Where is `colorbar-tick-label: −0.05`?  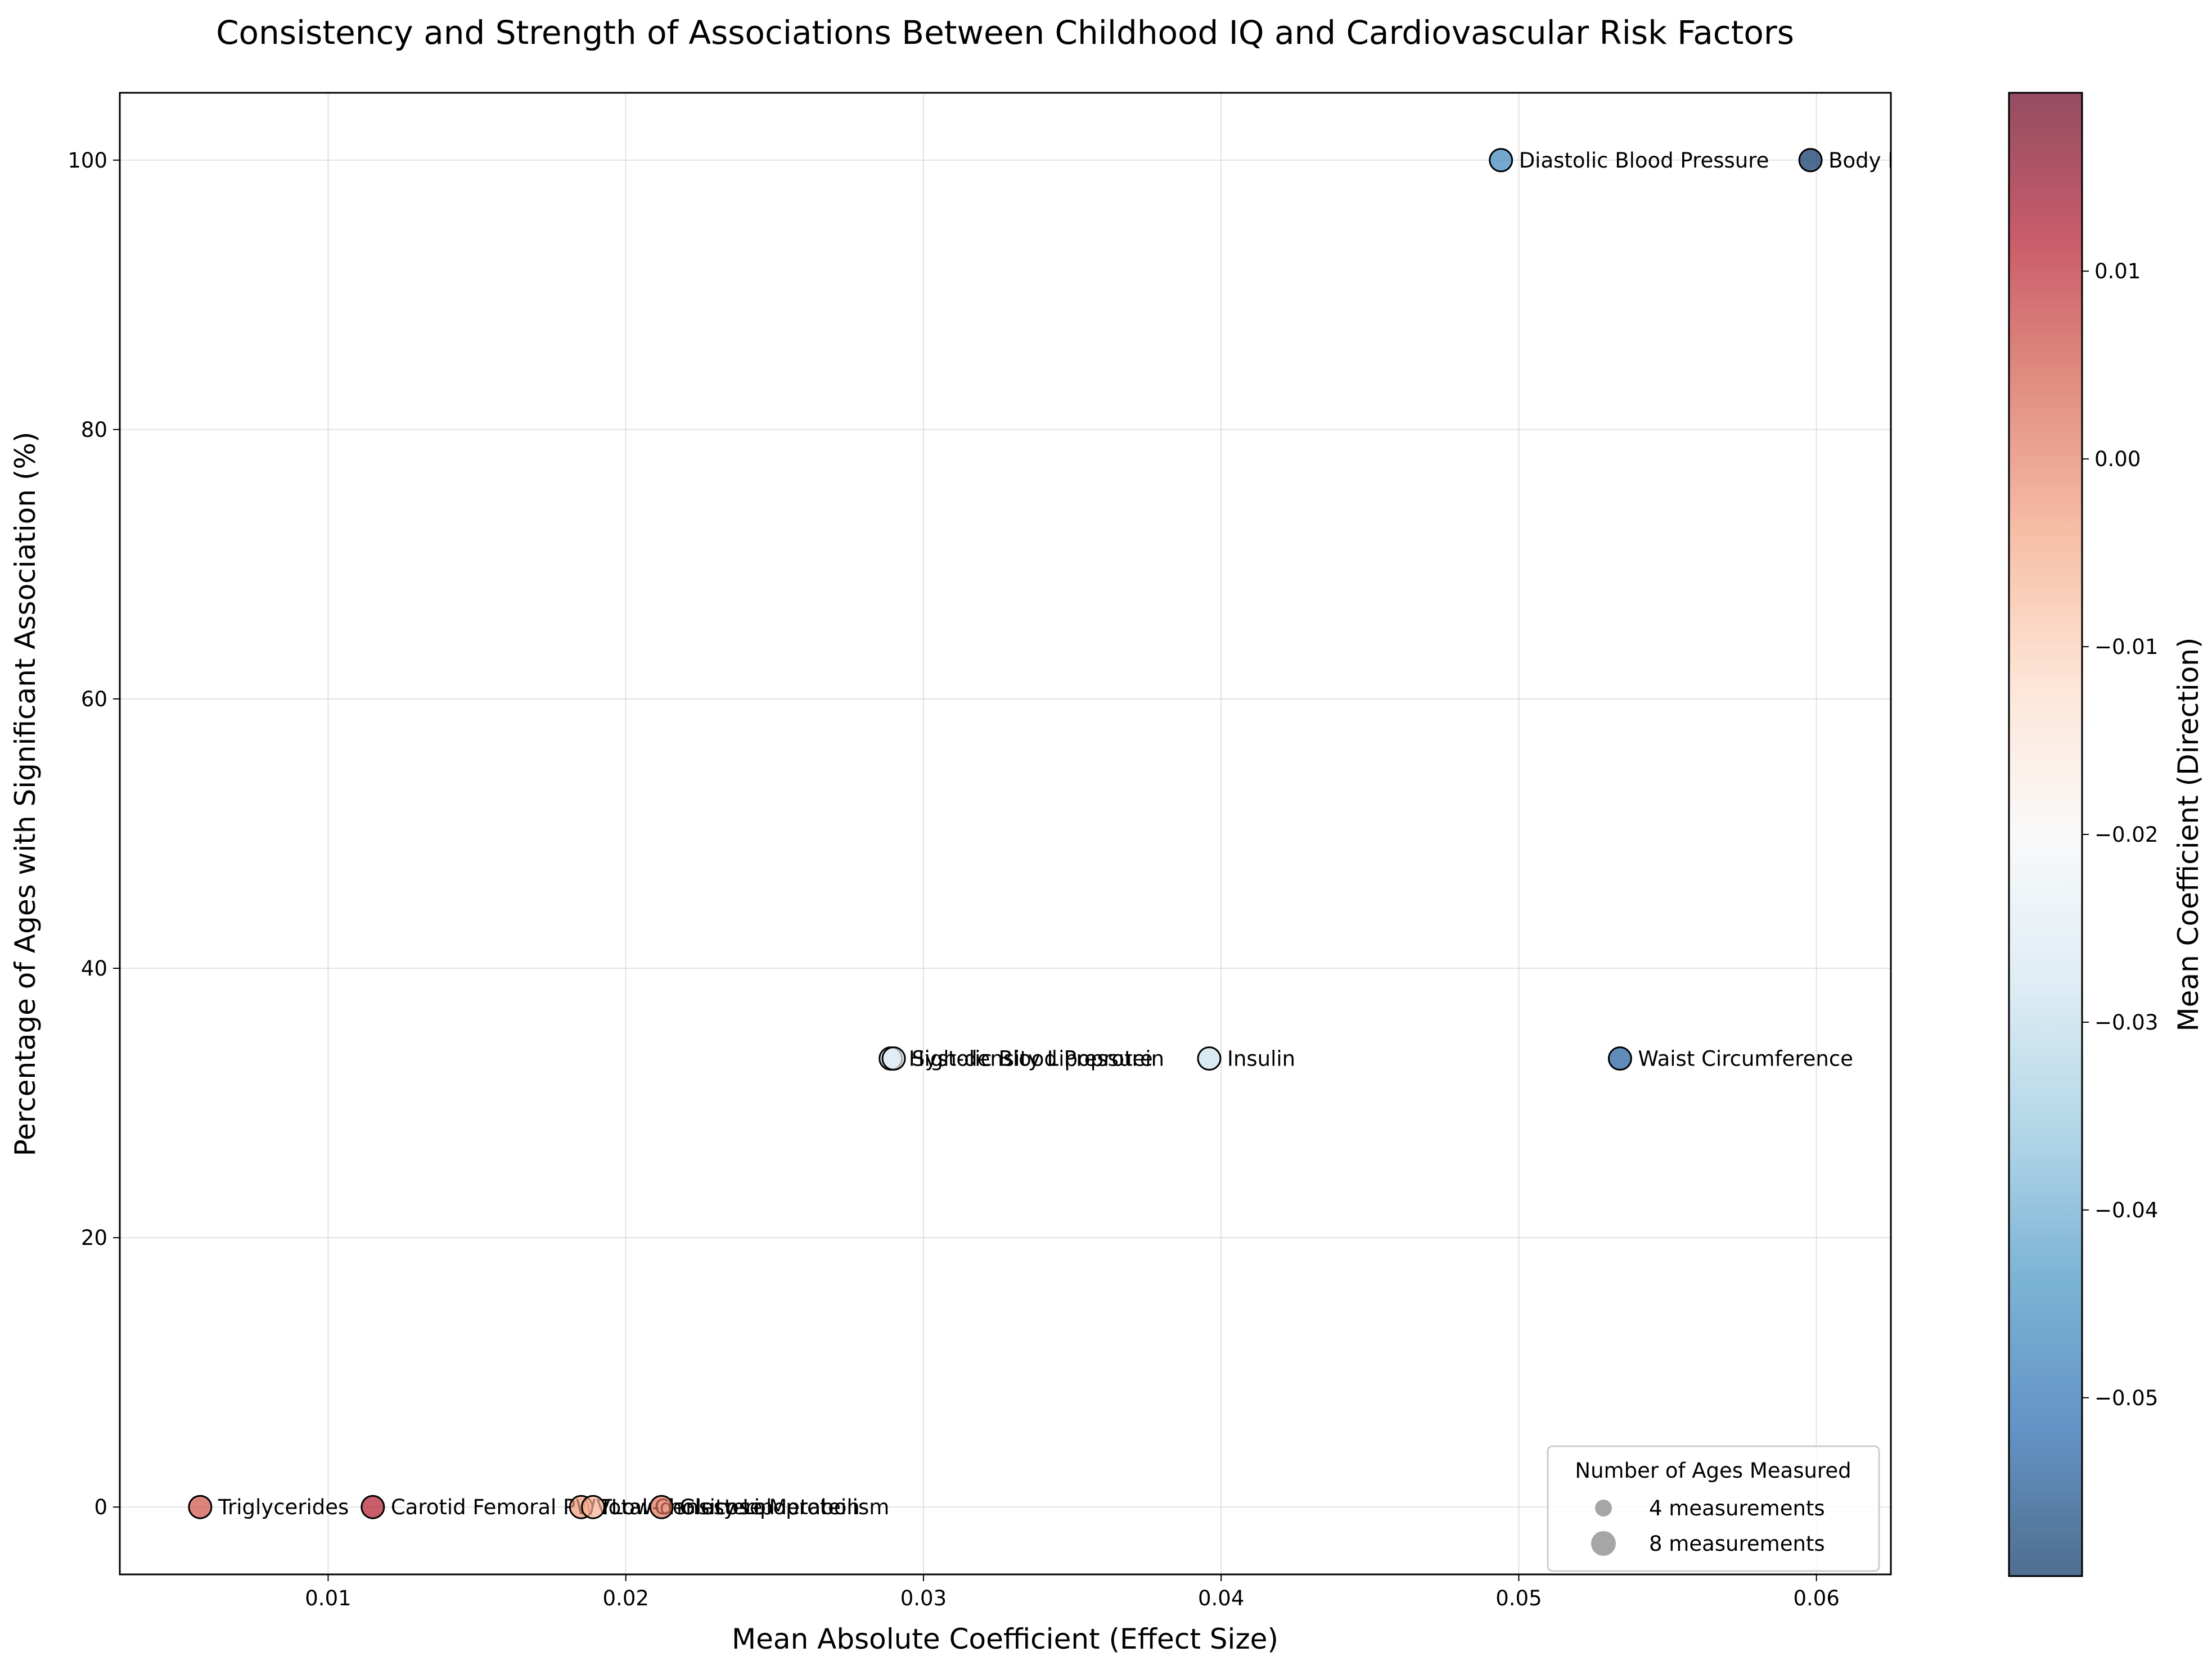
colorbar-tick-label: −0.05 is located at coordinates (2126, 1398).